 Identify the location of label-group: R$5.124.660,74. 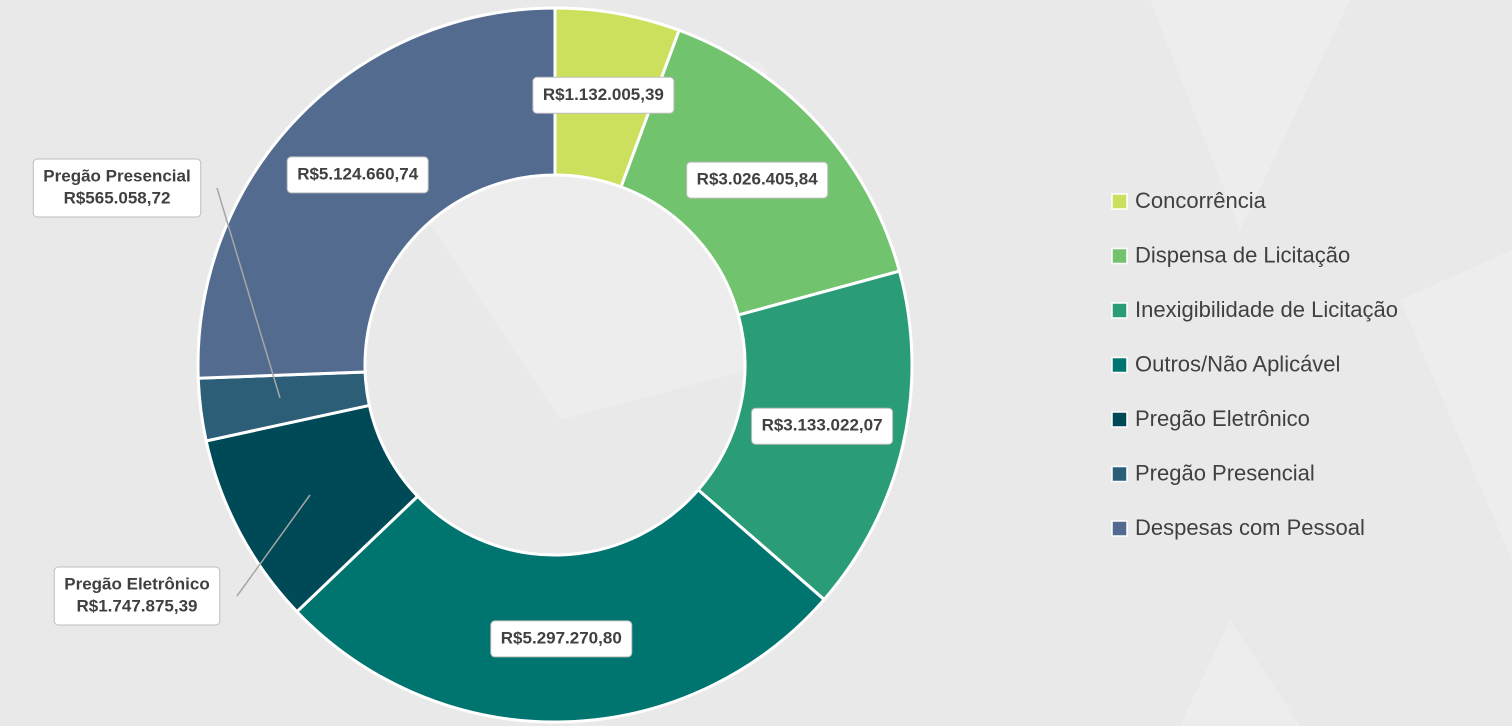
(357, 175).